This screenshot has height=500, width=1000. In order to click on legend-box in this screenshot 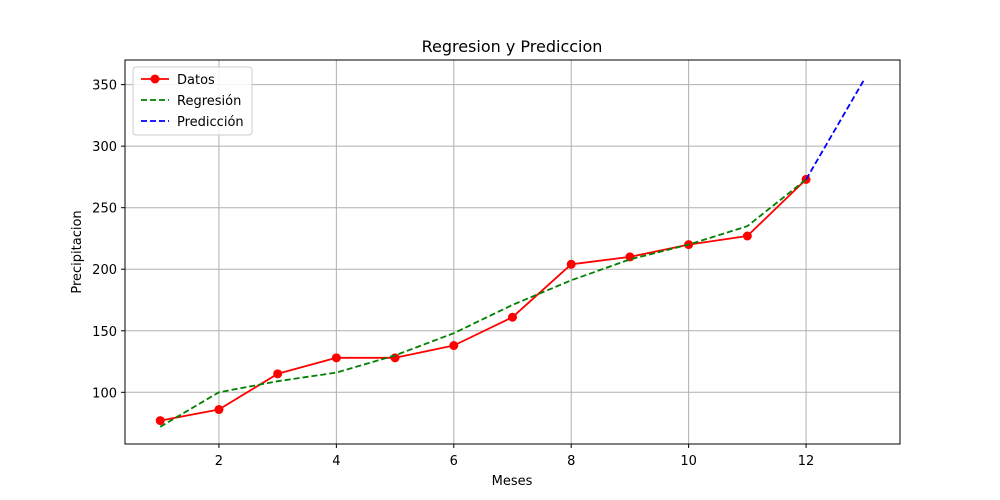, I will do `click(192, 101)`.